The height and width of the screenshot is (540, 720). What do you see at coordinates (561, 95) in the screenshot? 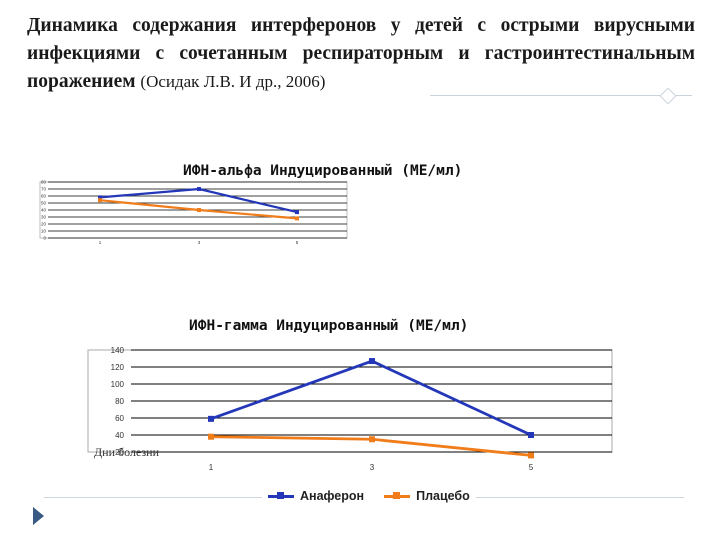
I see `title-divider` at bounding box center [561, 95].